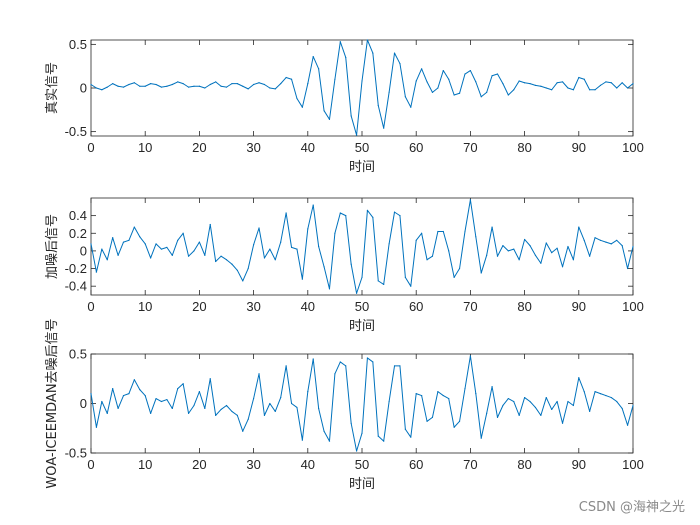 This screenshot has height=525, width=700. Describe the element at coordinates (470, 147) in the screenshot. I see `x-tick-label: 70` at that location.